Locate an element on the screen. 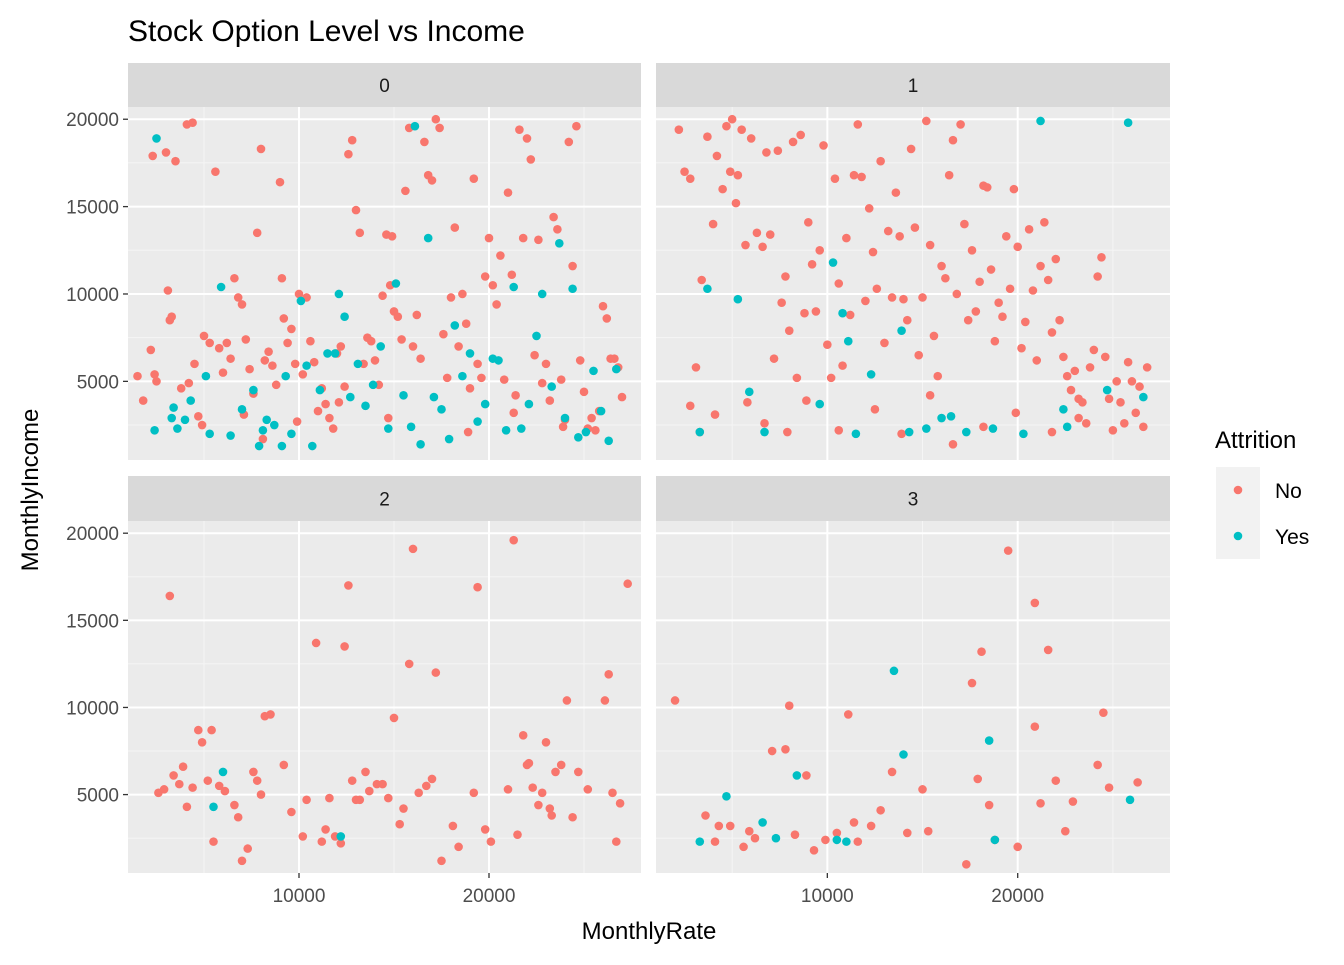 This screenshot has width=1344, height=965. legend-entry-label: Yes is located at coordinates (1292, 537).